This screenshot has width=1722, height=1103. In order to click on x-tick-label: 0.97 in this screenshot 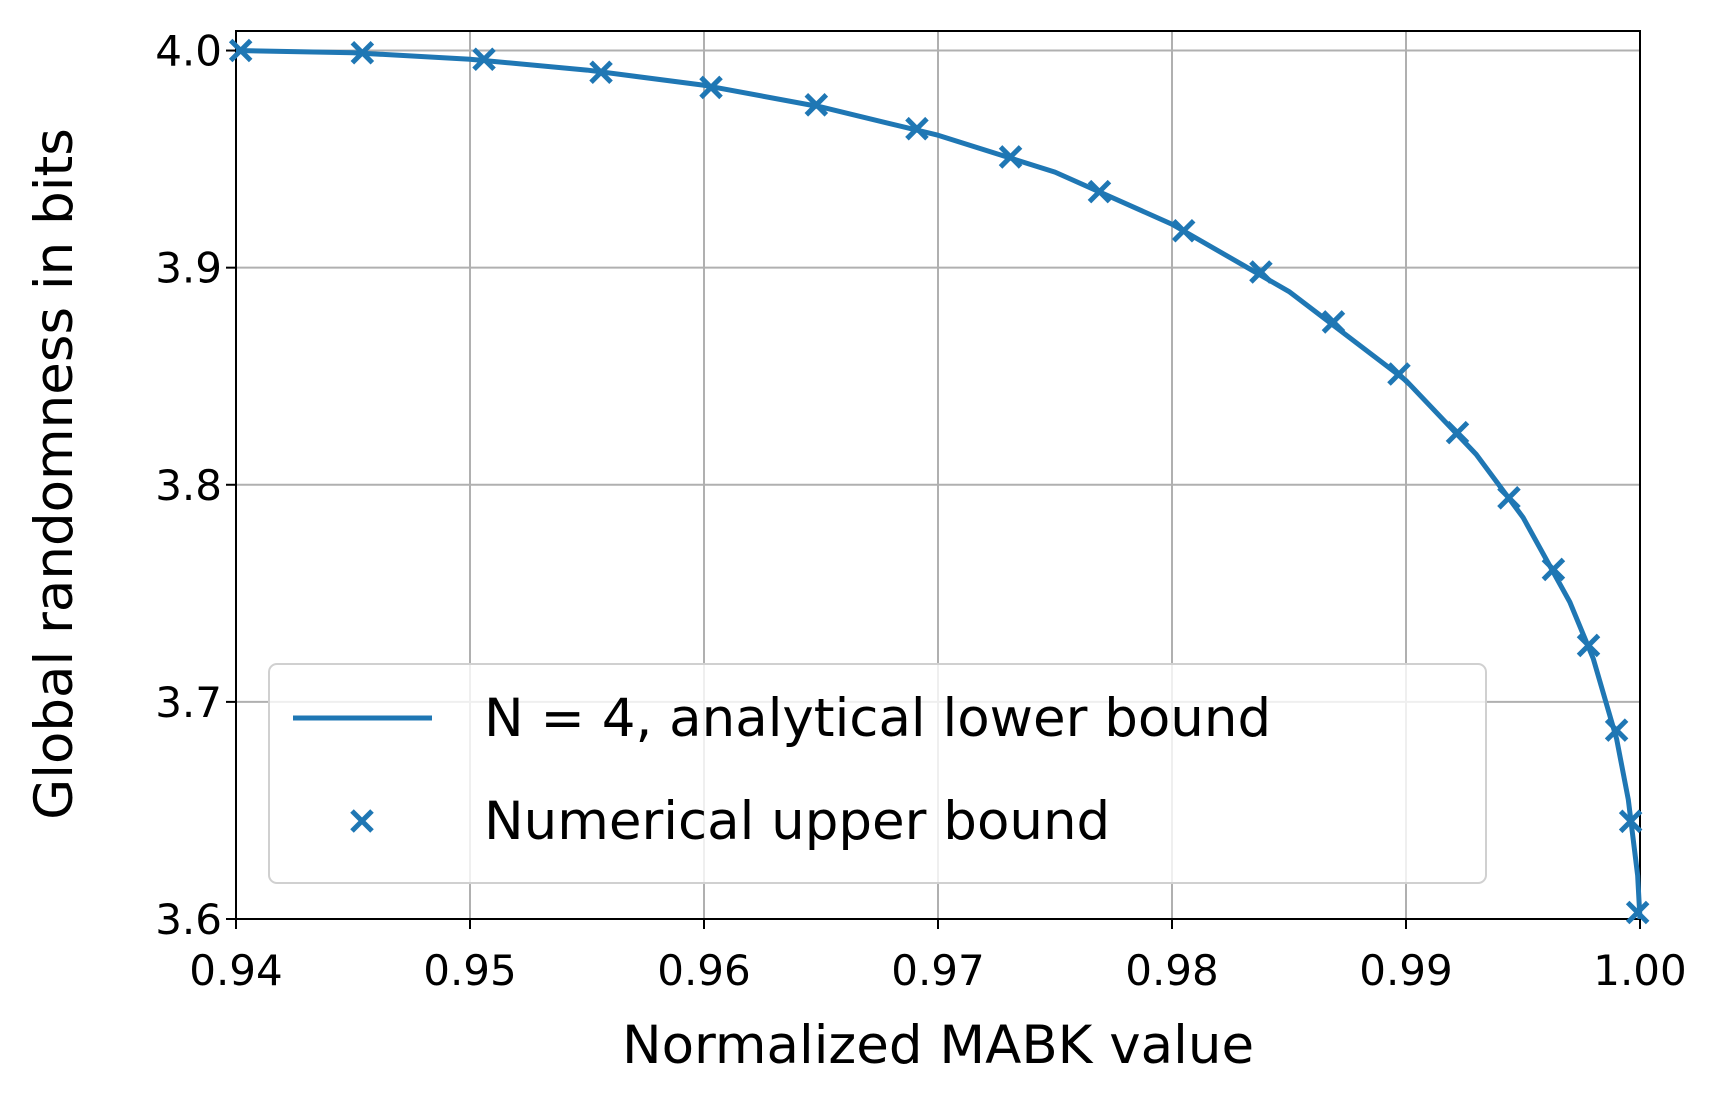, I will do `click(938, 970)`.